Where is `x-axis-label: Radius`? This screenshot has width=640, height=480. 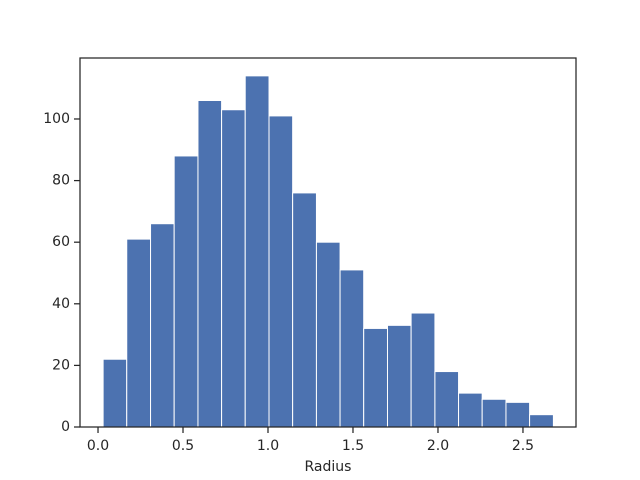
x-axis-label: Radius is located at coordinates (328, 467).